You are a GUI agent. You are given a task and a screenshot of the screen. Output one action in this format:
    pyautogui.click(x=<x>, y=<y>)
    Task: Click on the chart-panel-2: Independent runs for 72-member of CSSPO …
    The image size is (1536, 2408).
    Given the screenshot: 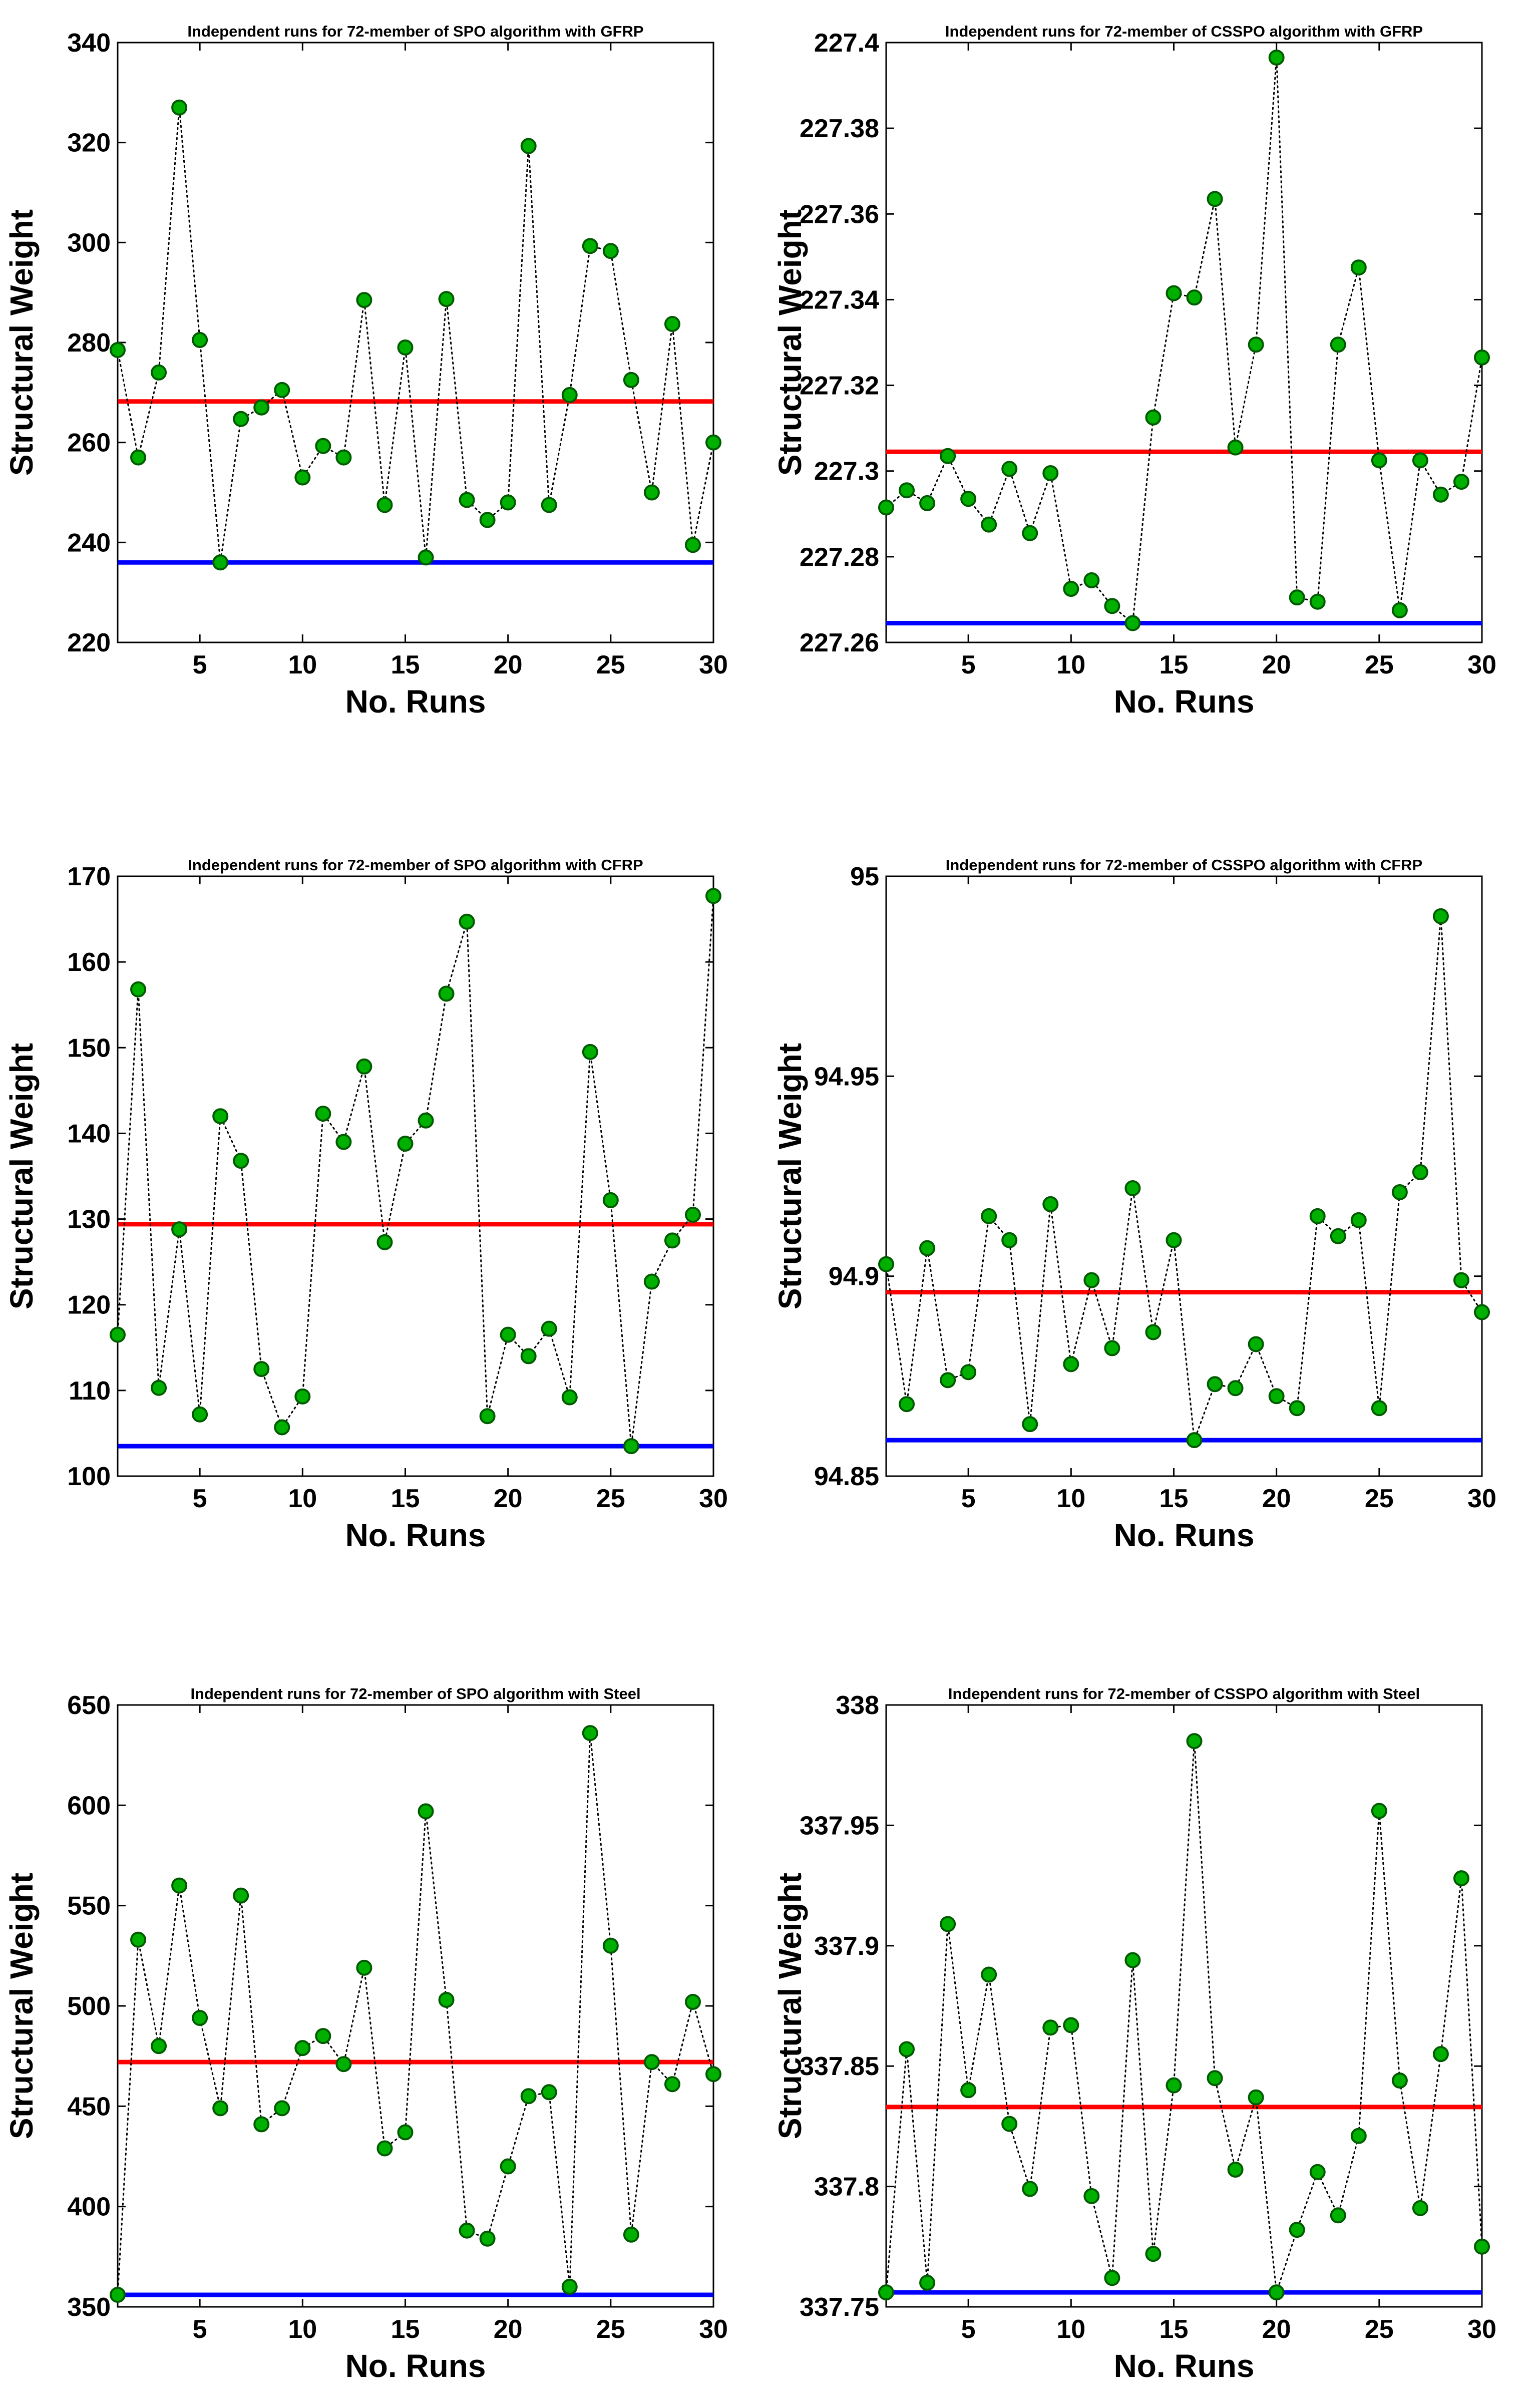 What is the action you would take?
    pyautogui.click(x=1134, y=371)
    